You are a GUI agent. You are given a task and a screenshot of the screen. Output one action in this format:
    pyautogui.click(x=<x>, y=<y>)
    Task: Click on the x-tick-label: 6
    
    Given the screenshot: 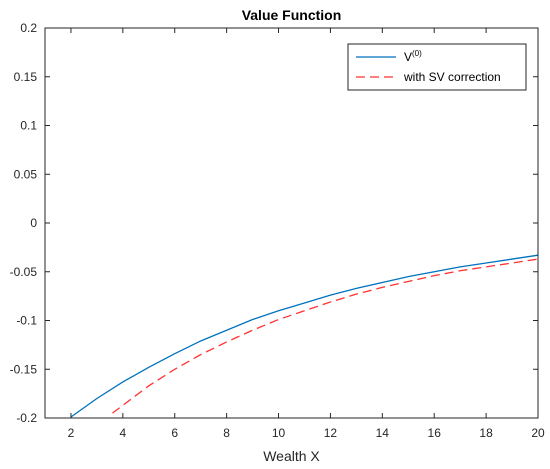 What is the action you would take?
    pyautogui.click(x=174, y=433)
    